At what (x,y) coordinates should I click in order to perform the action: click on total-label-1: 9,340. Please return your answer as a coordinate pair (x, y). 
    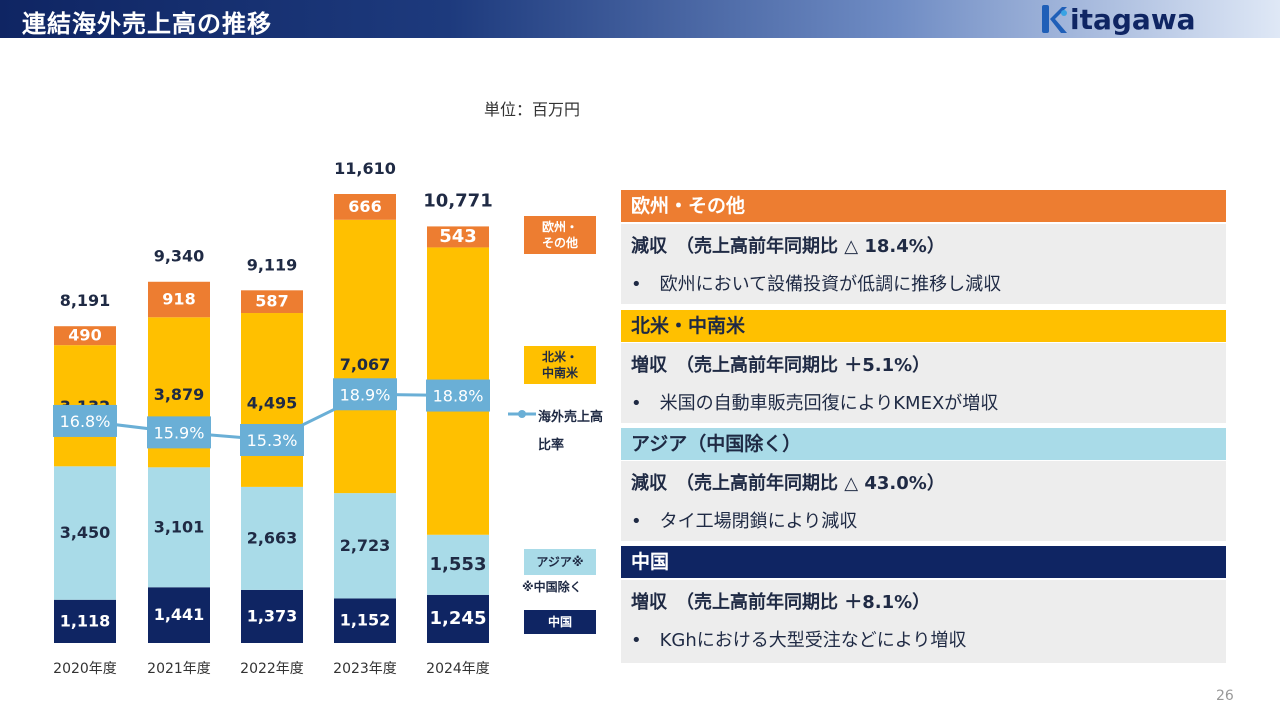
    Looking at the image, I should click on (179, 256).